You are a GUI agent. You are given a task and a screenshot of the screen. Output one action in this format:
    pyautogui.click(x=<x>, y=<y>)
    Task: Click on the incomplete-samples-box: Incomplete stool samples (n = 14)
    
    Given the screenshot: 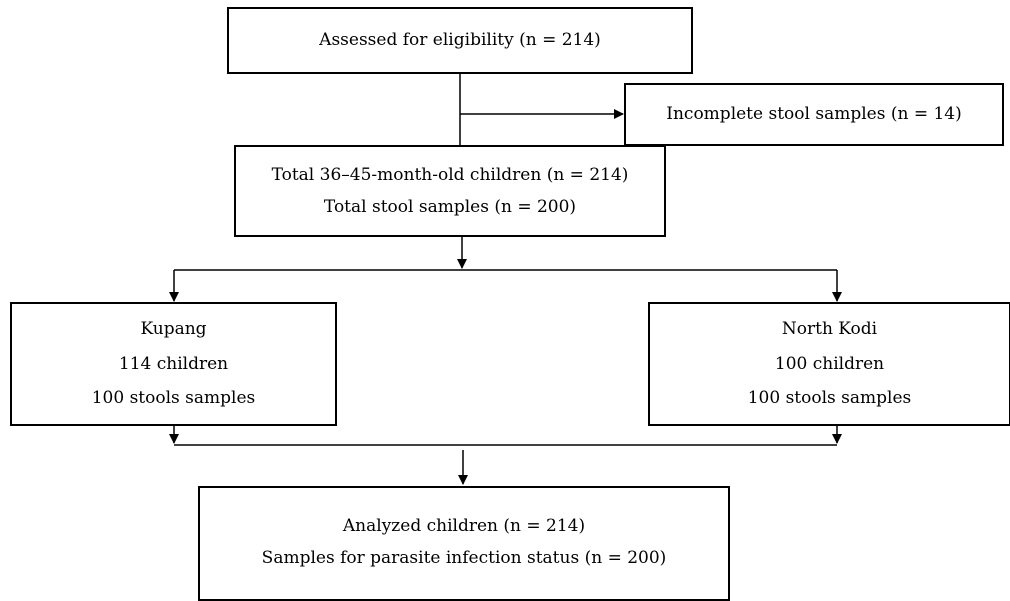 What is the action you would take?
    pyautogui.click(x=814, y=114)
    